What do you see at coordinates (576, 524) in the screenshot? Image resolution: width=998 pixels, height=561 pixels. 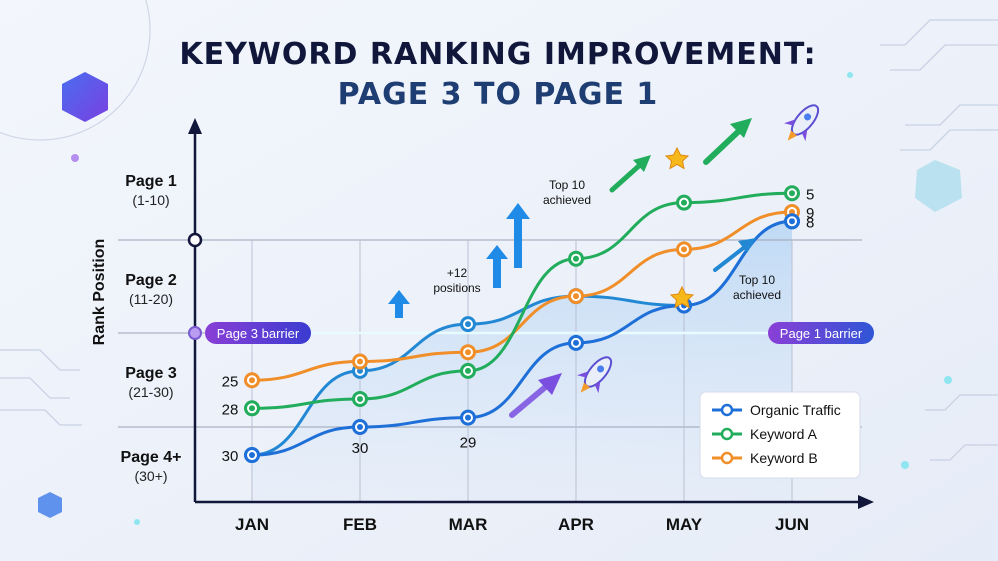 I see `x-tick-apr: APR` at bounding box center [576, 524].